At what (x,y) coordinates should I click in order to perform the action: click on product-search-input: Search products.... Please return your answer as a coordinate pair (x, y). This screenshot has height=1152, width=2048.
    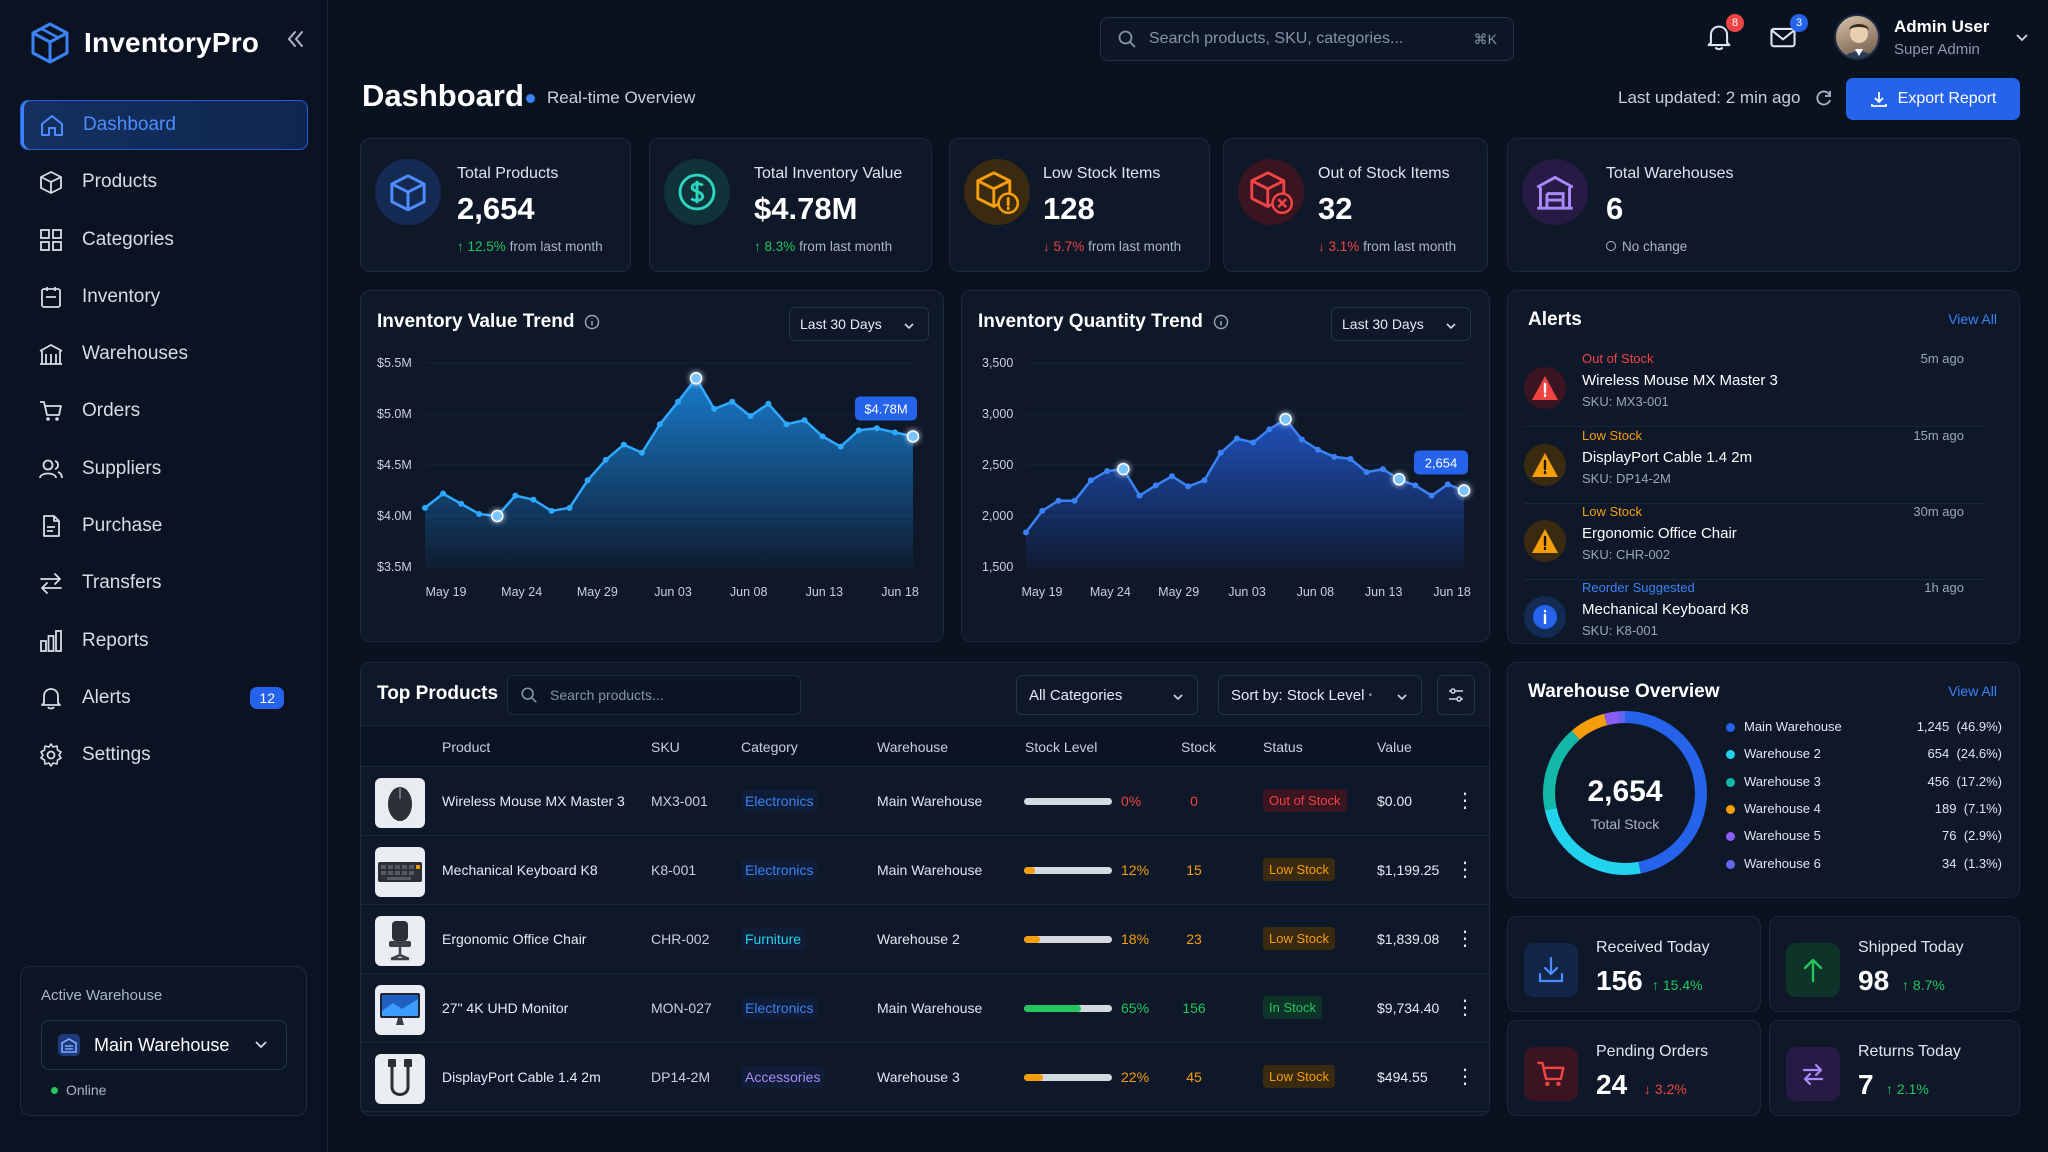
    Looking at the image, I should click on (654, 695).